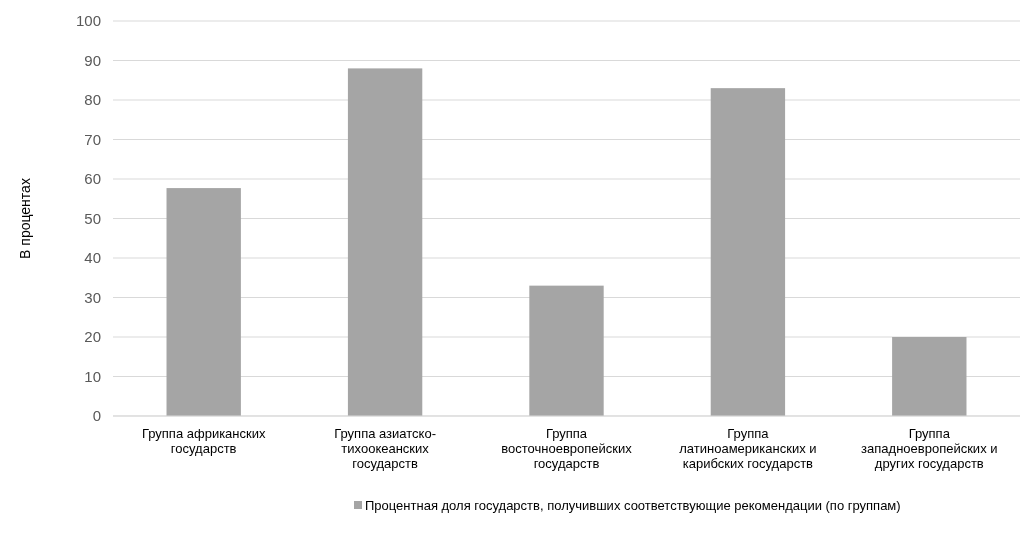 The width and height of the screenshot is (1034, 544). Describe the element at coordinates (25, 218) in the screenshot. I see `y-axis-title: В процентах` at that location.